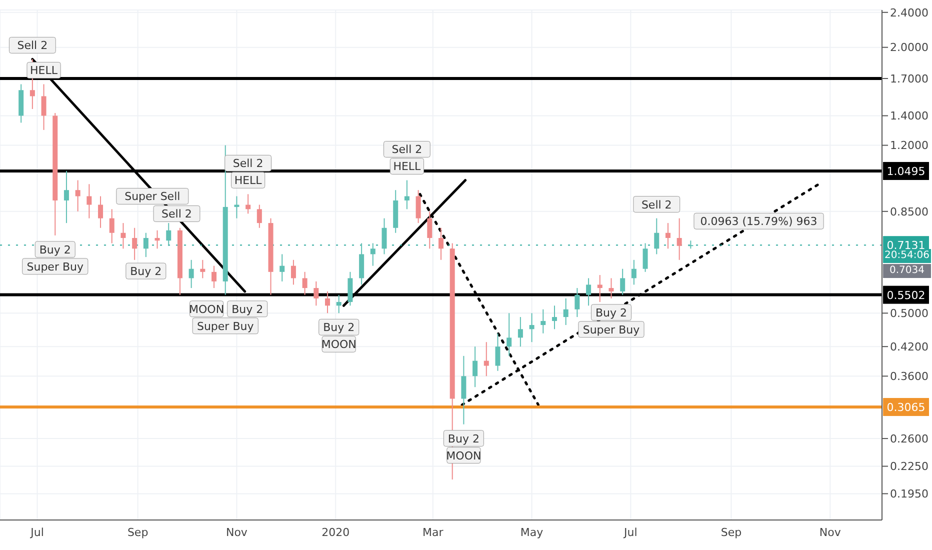 This screenshot has height=550, width=932. I want to click on annotation: 0.0963 (15.79%) 963, so click(759, 221).